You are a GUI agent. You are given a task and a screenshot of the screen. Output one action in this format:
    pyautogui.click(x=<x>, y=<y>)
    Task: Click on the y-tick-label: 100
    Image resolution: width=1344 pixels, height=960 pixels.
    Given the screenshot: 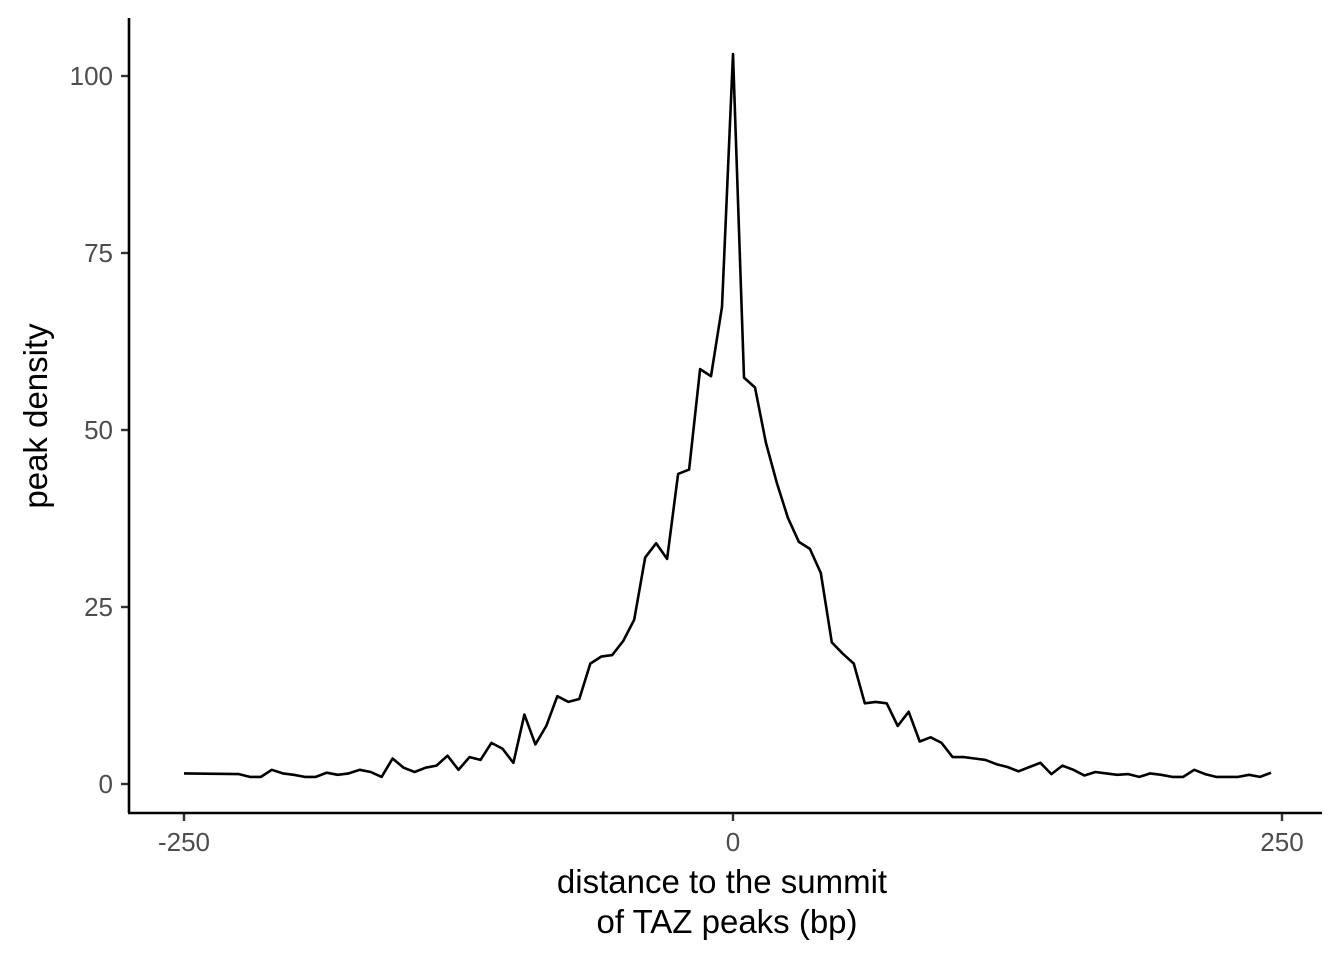 What is the action you would take?
    pyautogui.click(x=91, y=76)
    